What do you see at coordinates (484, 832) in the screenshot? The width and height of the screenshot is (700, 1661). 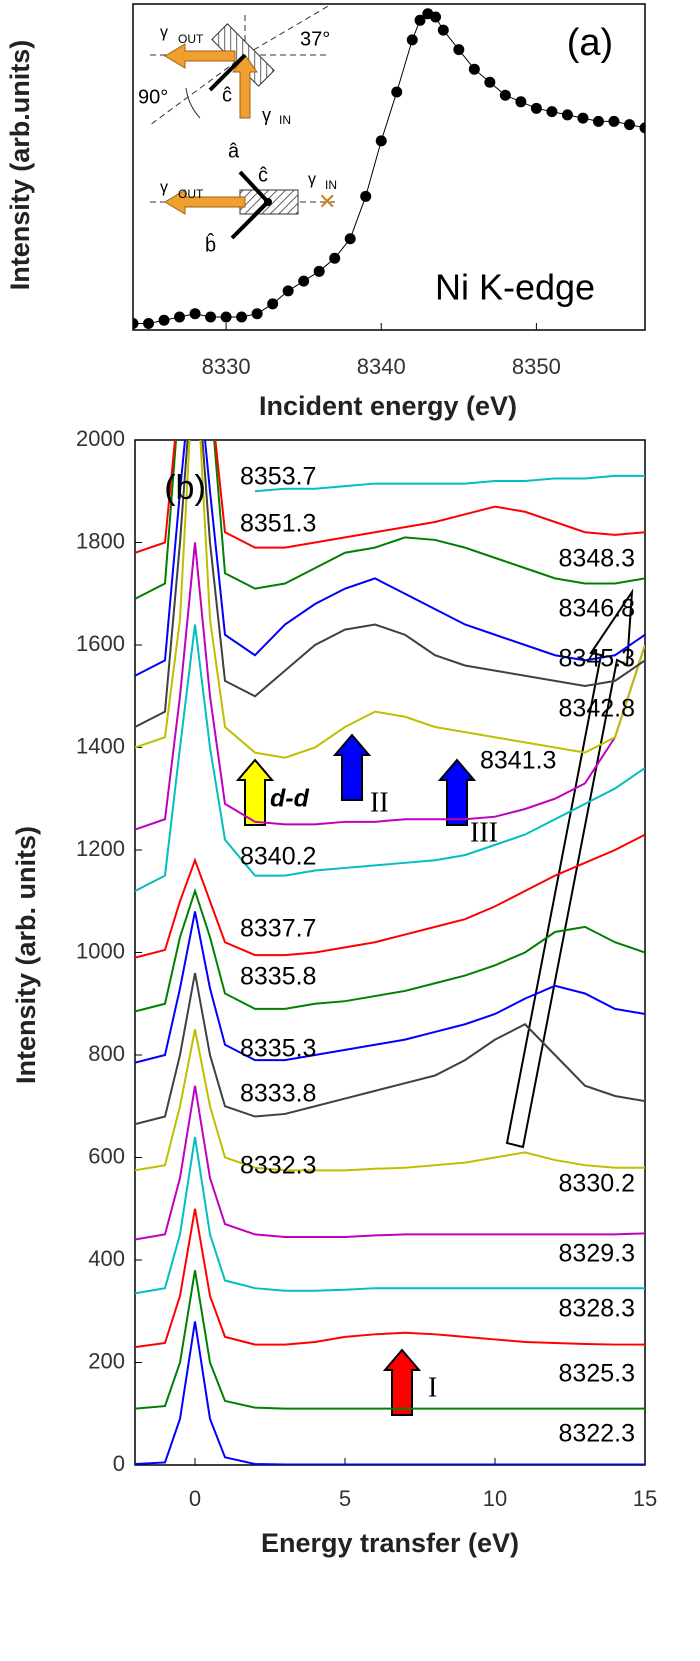 I see `annotation: III` at bounding box center [484, 832].